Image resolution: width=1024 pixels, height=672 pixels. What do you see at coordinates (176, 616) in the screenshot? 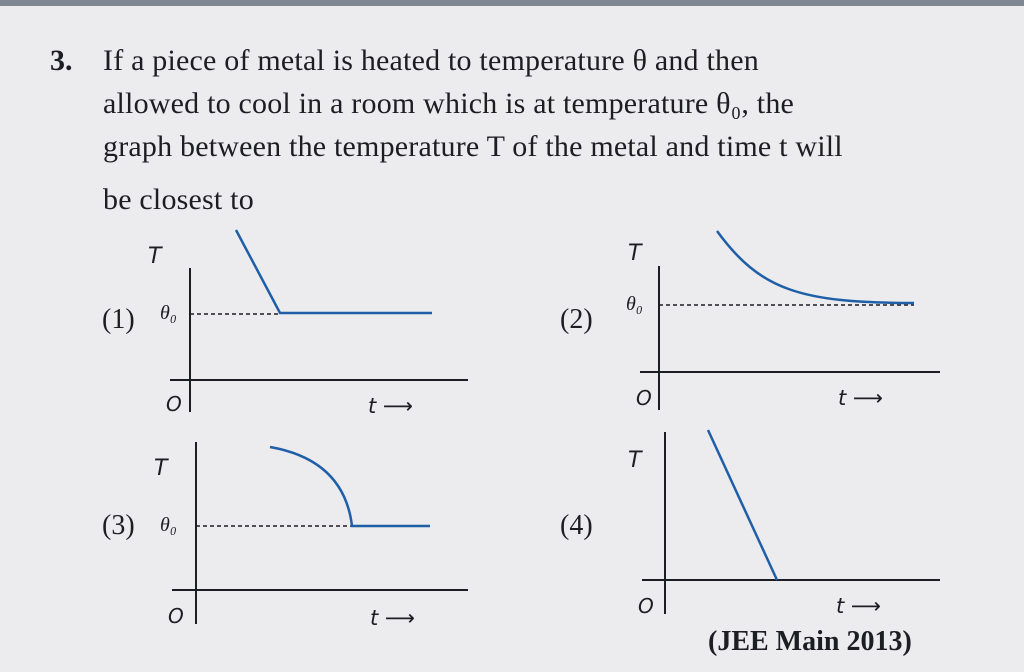
I see `graph-3-origin-label: O` at bounding box center [176, 616].